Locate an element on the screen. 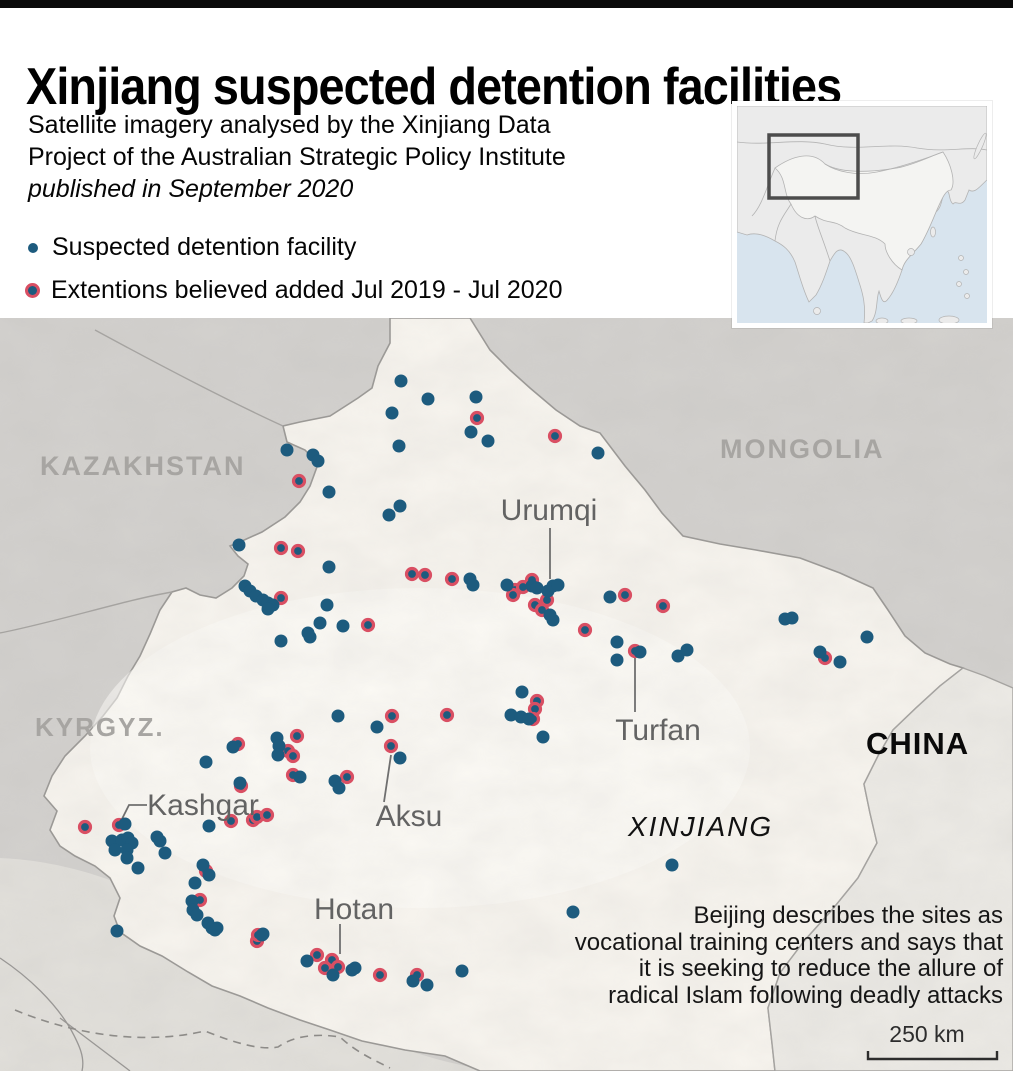 The height and width of the screenshot is (1071, 1013). aksu-callout-line is located at coordinates (387, 778).